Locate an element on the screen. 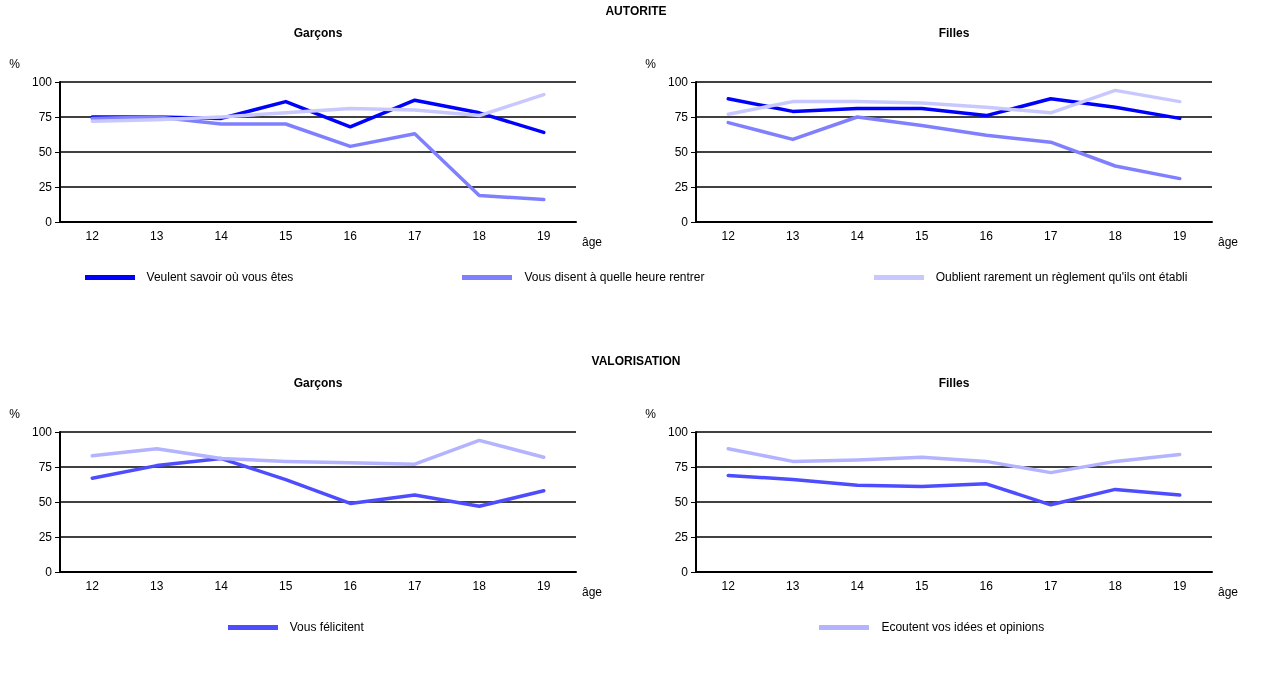  legend-label: Oublient rarement un règlement qu'ils ont établi is located at coordinates (1061, 277).